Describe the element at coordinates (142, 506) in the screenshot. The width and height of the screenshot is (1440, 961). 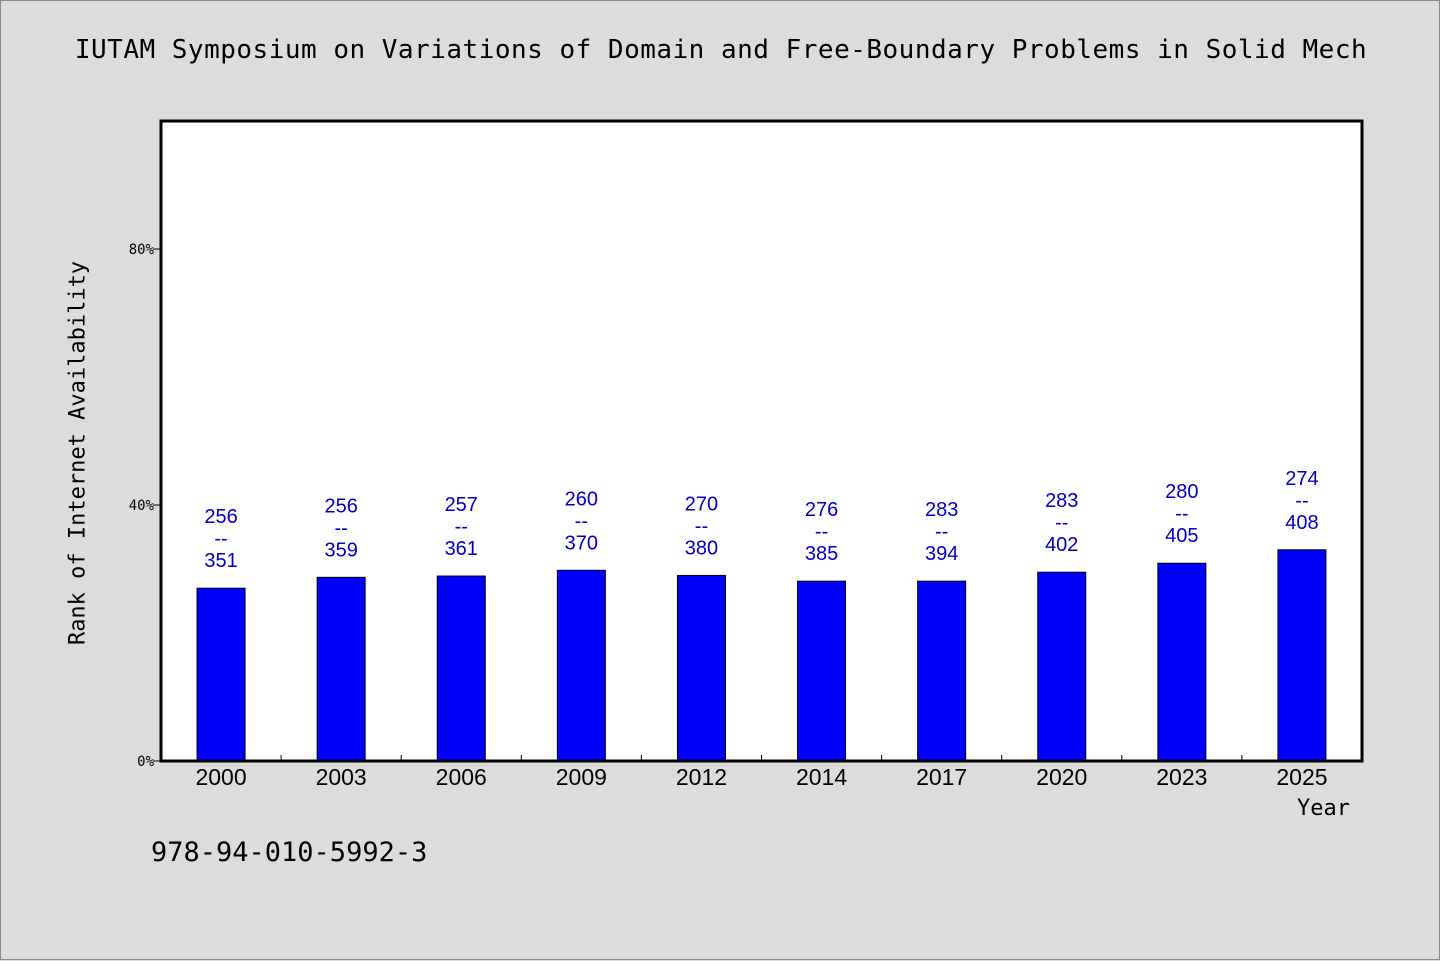
I see `y-tick-label: 40%` at that location.